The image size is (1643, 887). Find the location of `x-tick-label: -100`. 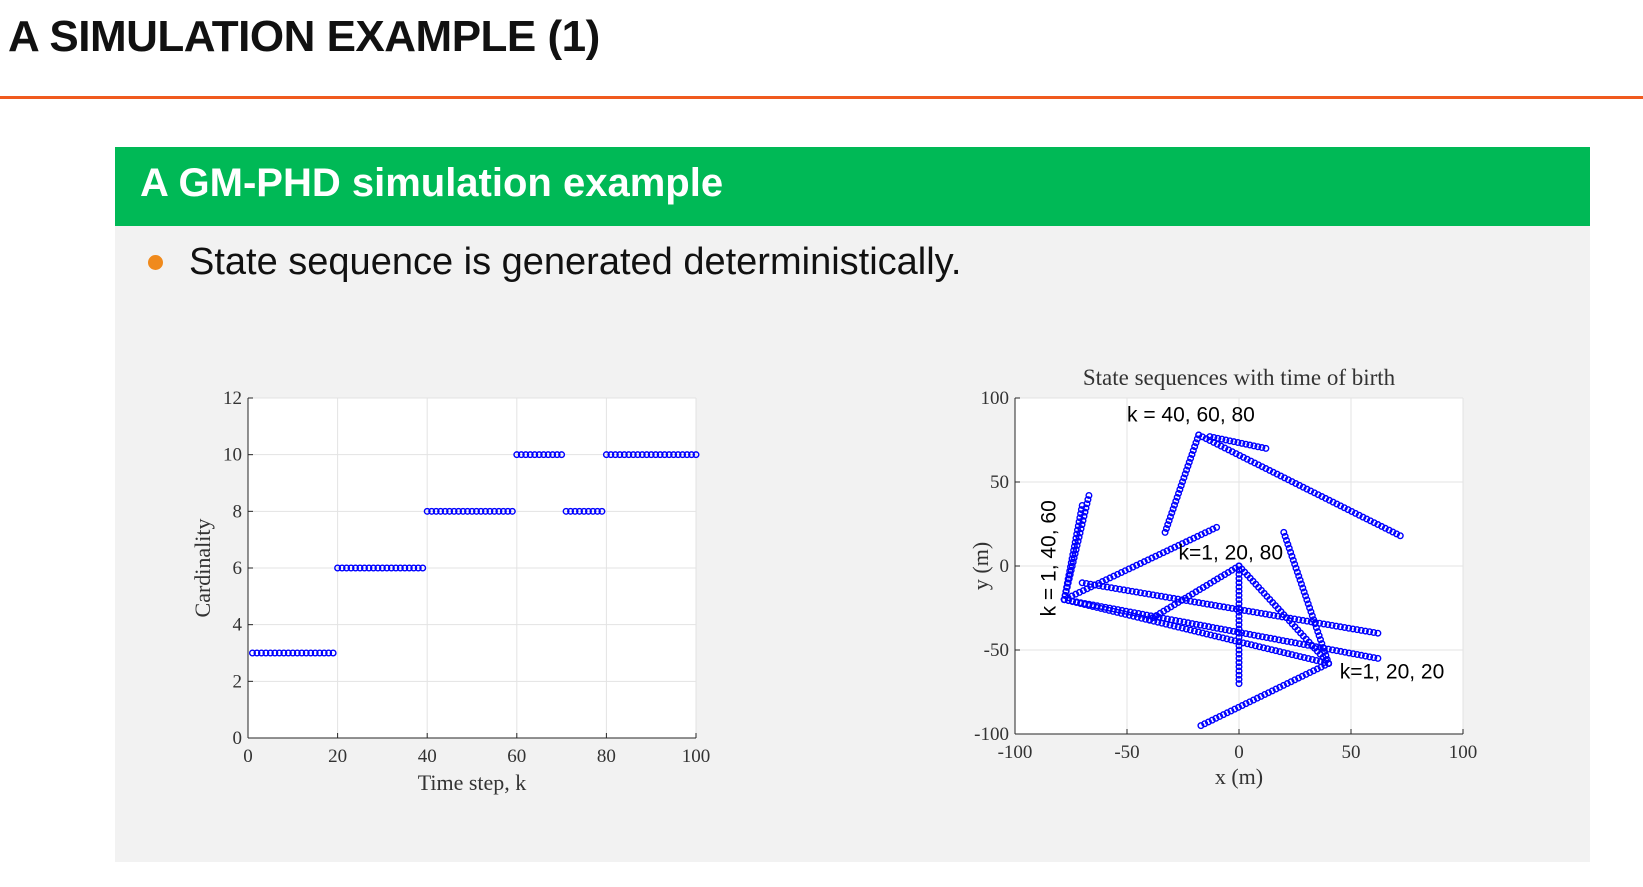

x-tick-label: -100 is located at coordinates (1015, 752).